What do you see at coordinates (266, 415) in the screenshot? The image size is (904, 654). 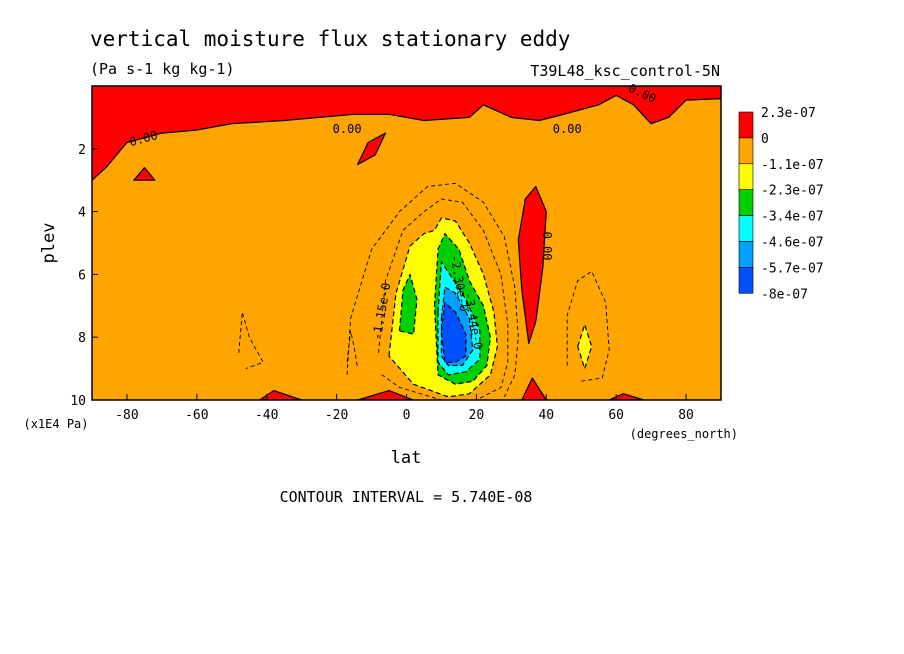 I see `x-tick-label: -40` at bounding box center [266, 415].